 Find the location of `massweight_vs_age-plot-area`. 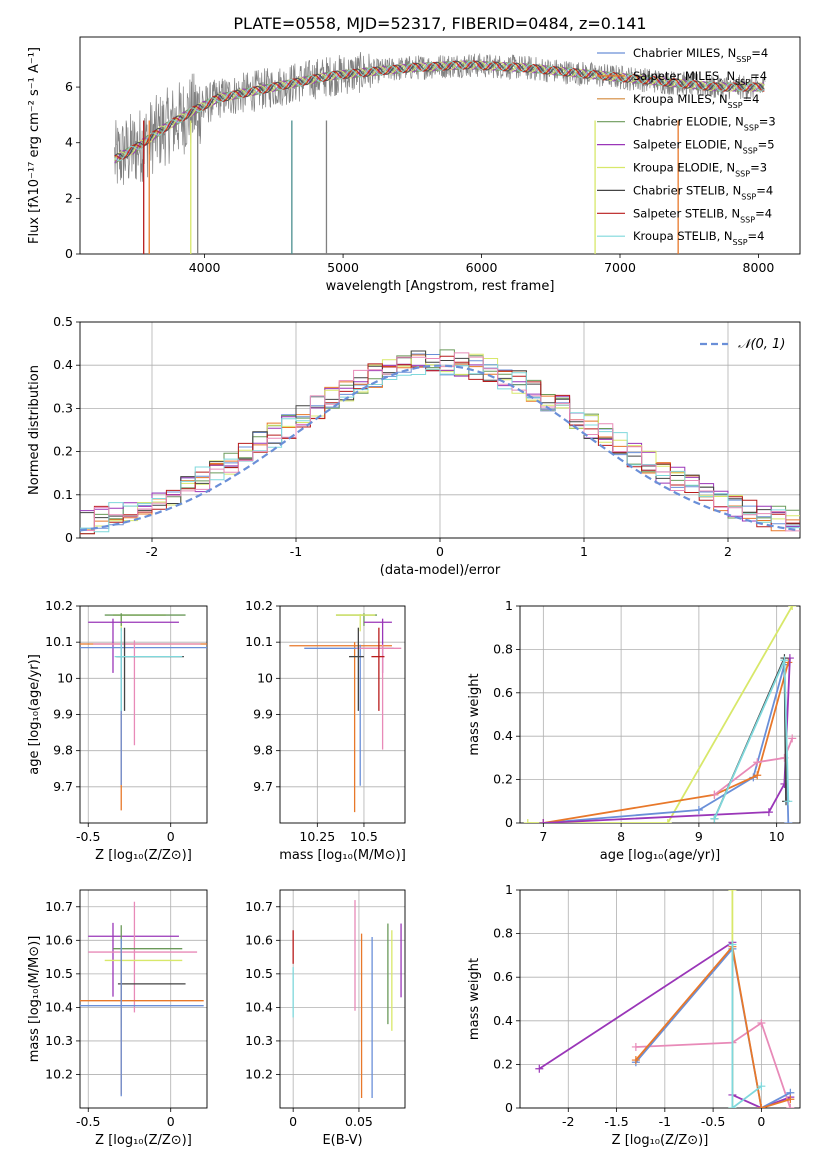

massweight_vs_age-plot-area is located at coordinates (660, 714).